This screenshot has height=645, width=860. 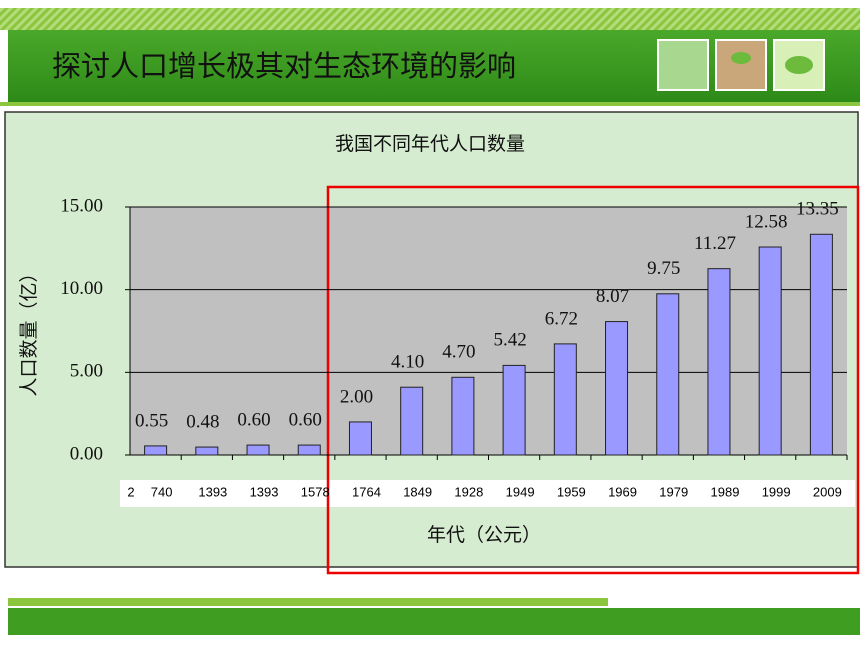 What do you see at coordinates (715, 243) in the screenshot?
I see `data-label: 11.27` at bounding box center [715, 243].